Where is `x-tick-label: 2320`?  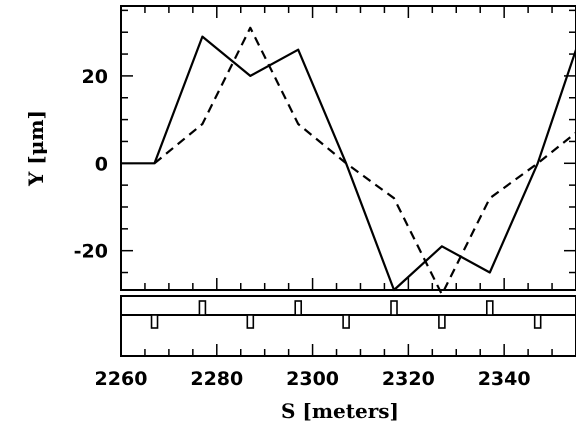 x-tick-label: 2320 is located at coordinates (408, 379).